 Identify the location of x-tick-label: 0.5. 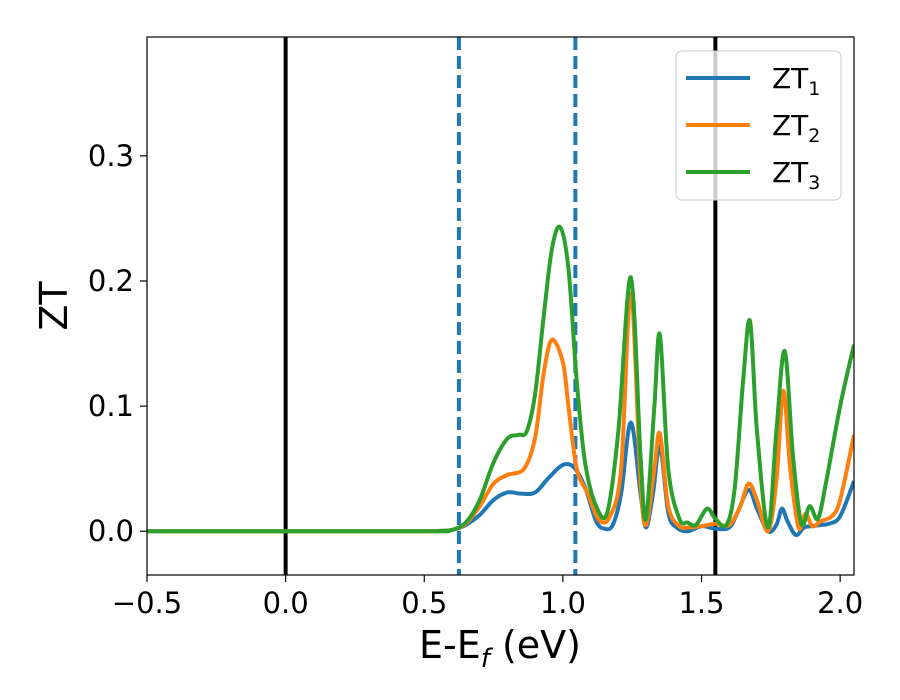
(424, 603).